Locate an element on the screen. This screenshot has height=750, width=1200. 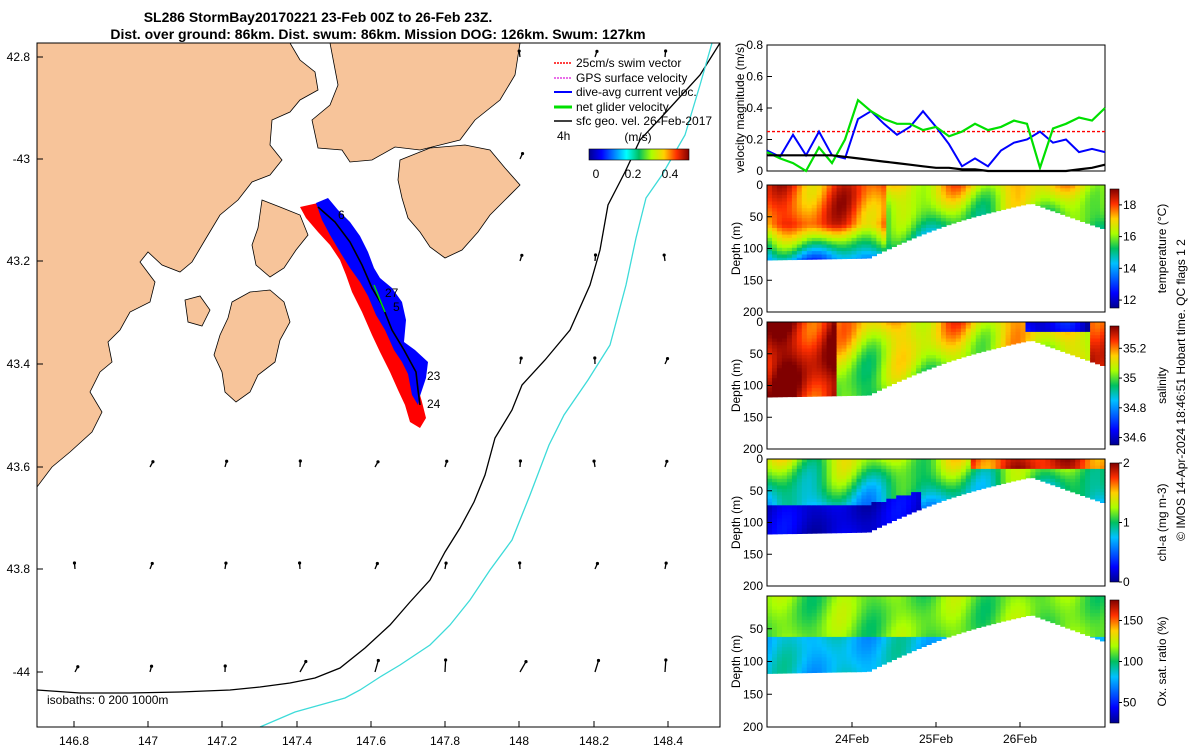
legend-dive-avg-label: dive-avg current veloc. is located at coordinates (636, 92).